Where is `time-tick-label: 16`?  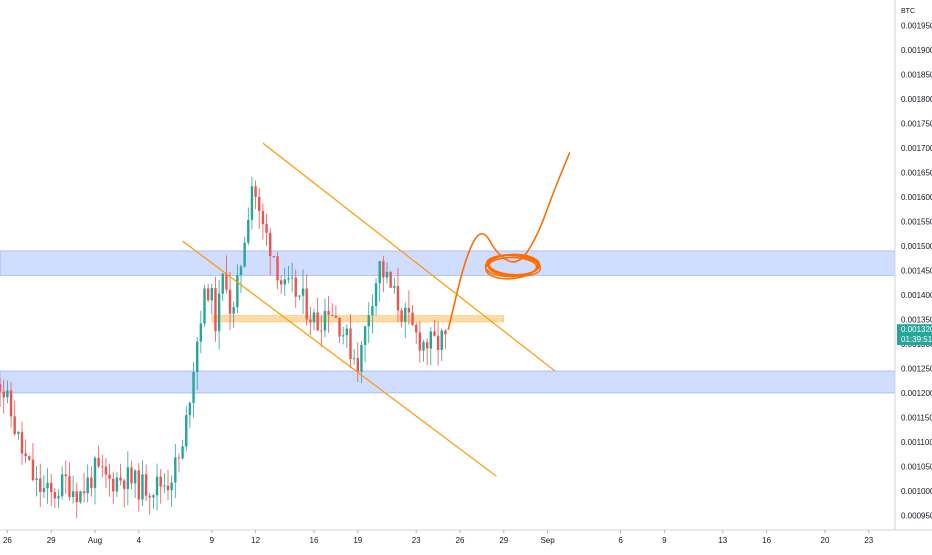 time-tick-label: 16 is located at coordinates (766, 540).